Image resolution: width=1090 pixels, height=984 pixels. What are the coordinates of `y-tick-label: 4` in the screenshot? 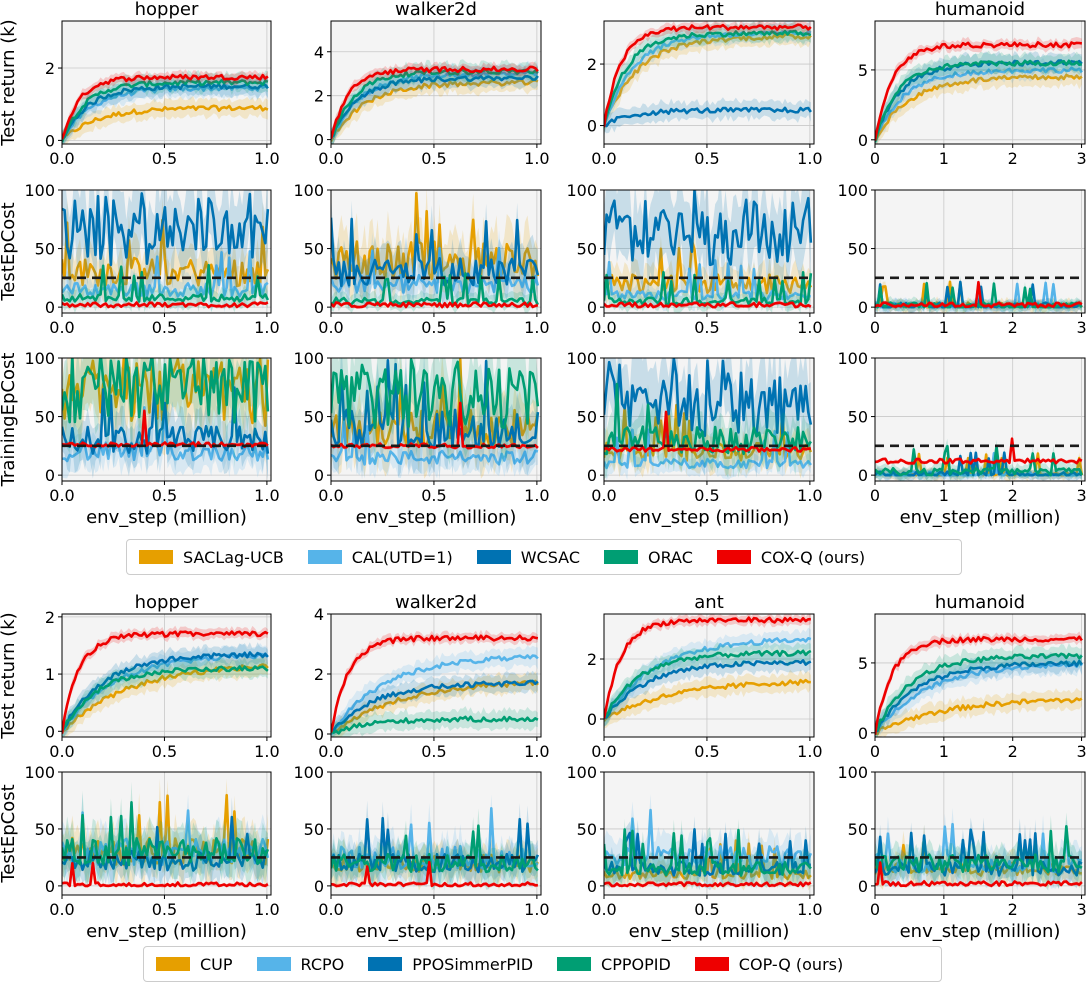 It's located at (319, 52).